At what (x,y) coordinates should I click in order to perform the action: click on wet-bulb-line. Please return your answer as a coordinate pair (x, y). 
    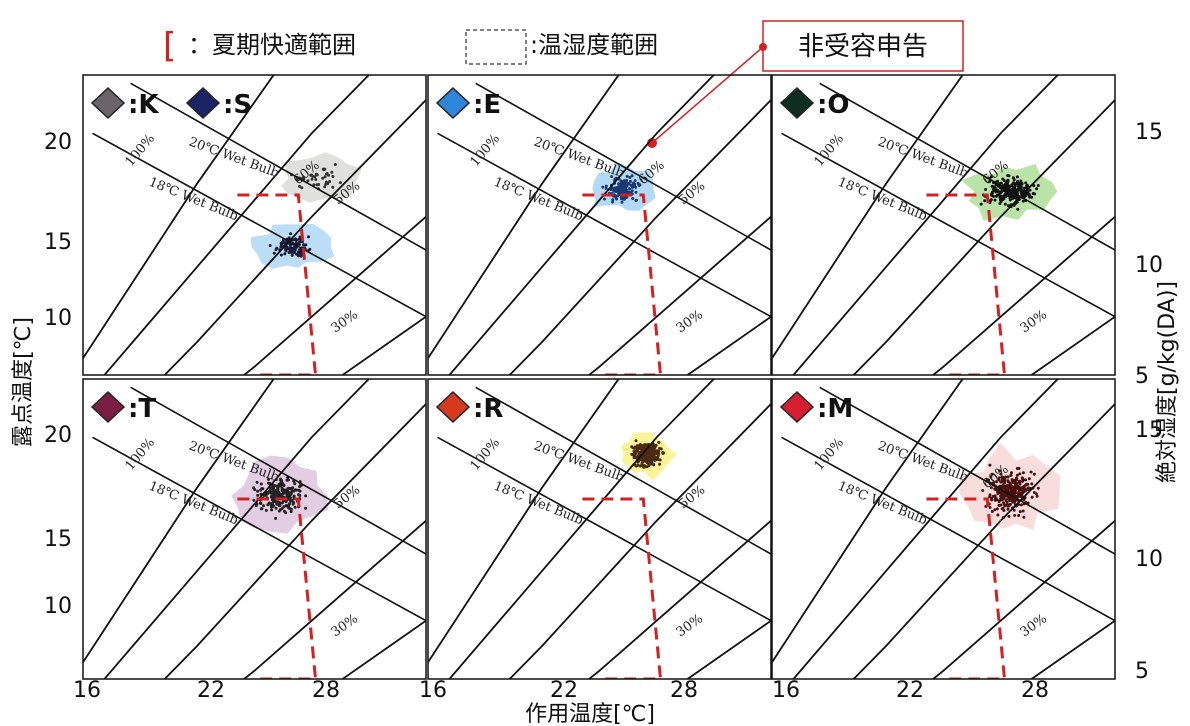
    Looking at the image, I should click on (278, 470).